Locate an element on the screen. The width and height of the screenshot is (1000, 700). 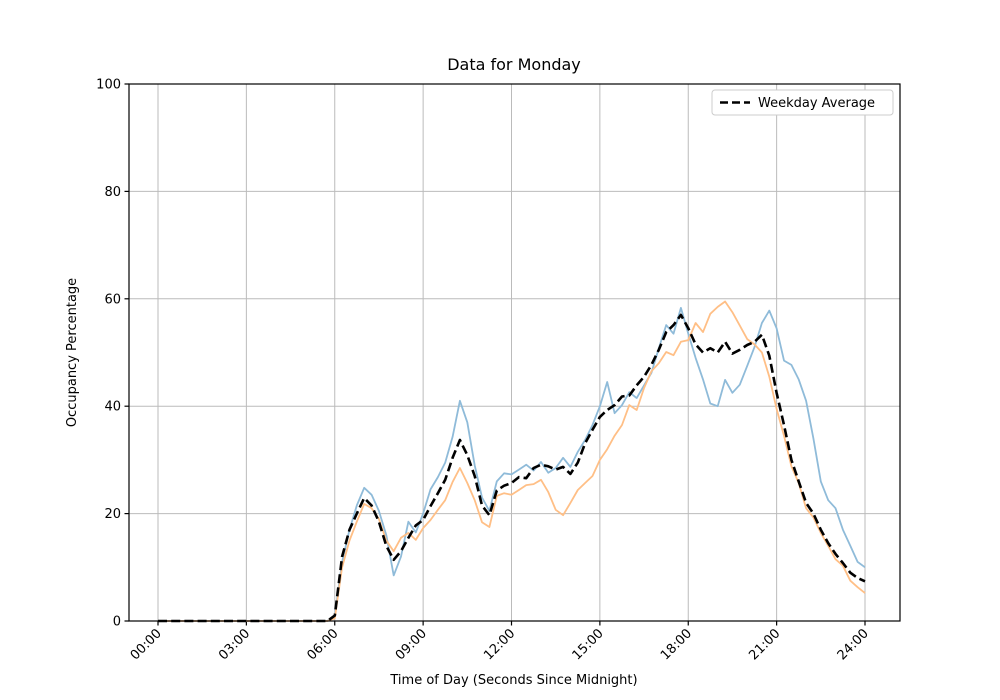
x-tick-label: 09:00 is located at coordinates (411, 644).